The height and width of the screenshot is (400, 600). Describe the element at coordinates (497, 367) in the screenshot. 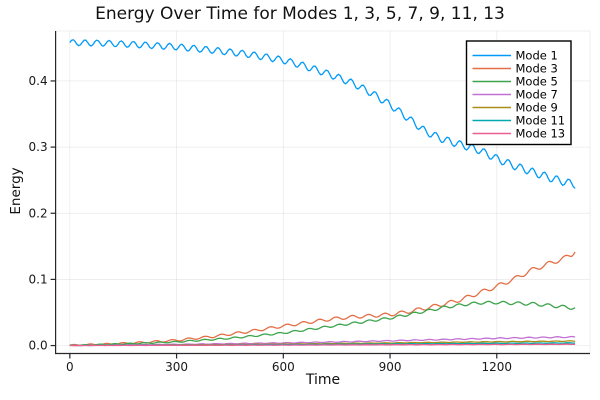

I see `x-tick-label: 1200` at that location.